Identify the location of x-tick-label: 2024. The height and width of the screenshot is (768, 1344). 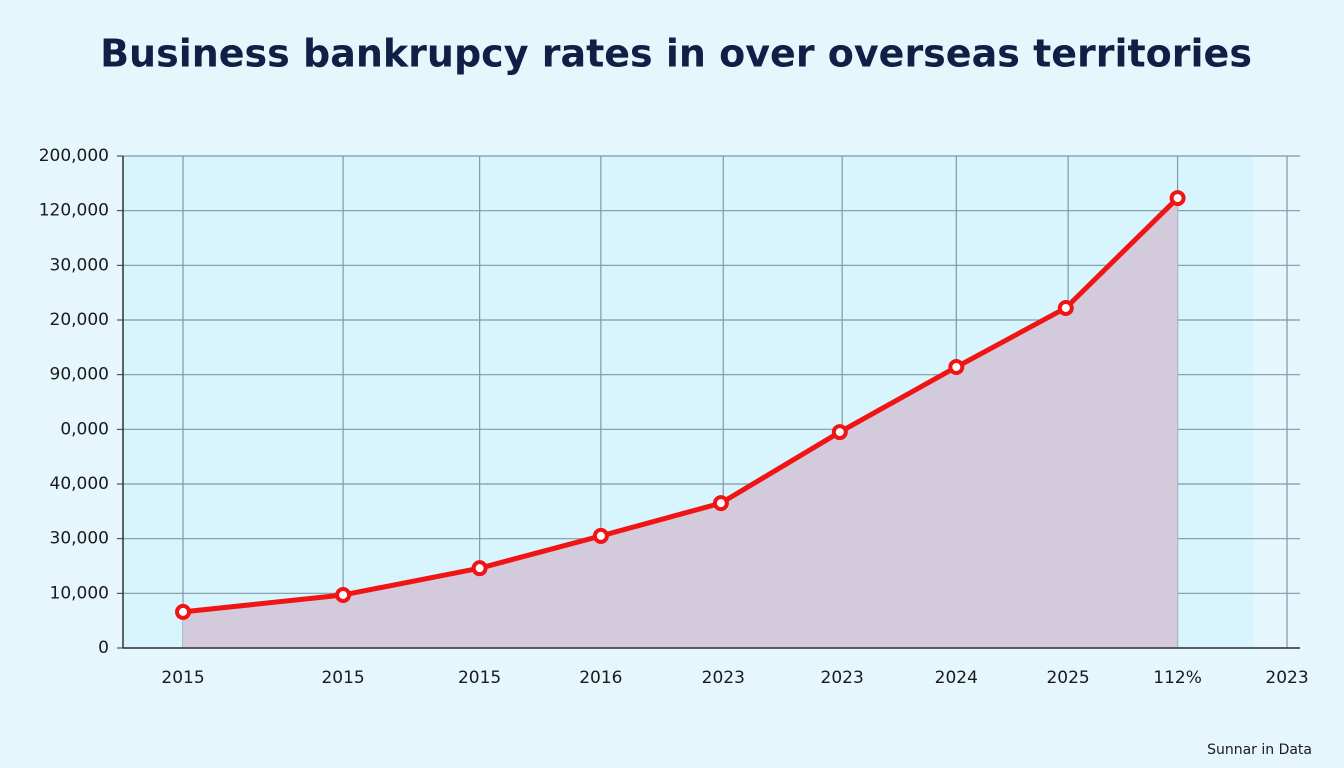
(956, 678).